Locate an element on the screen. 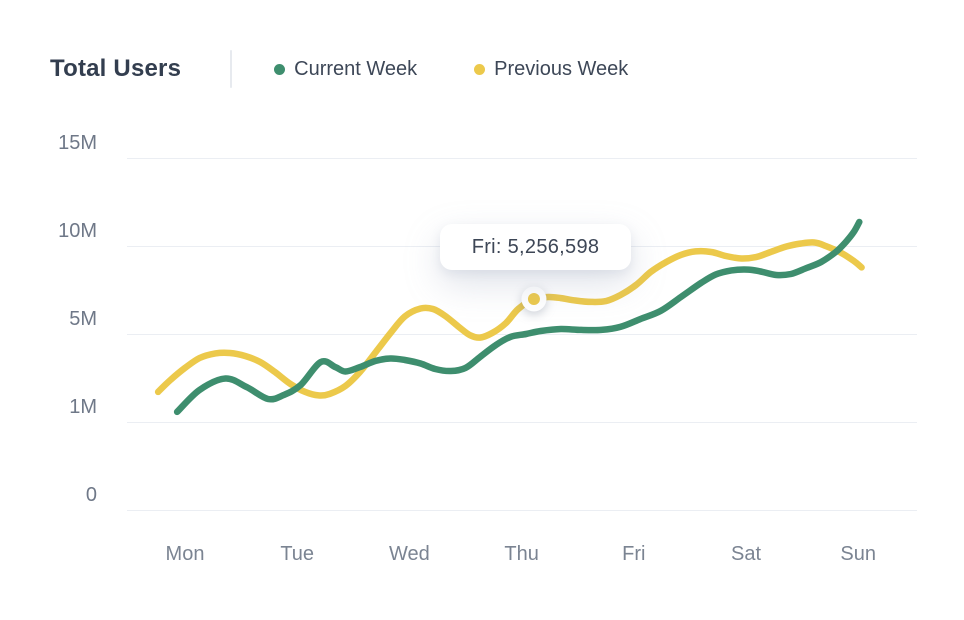 This screenshot has height=620, width=964. header-divider is located at coordinates (231, 69).